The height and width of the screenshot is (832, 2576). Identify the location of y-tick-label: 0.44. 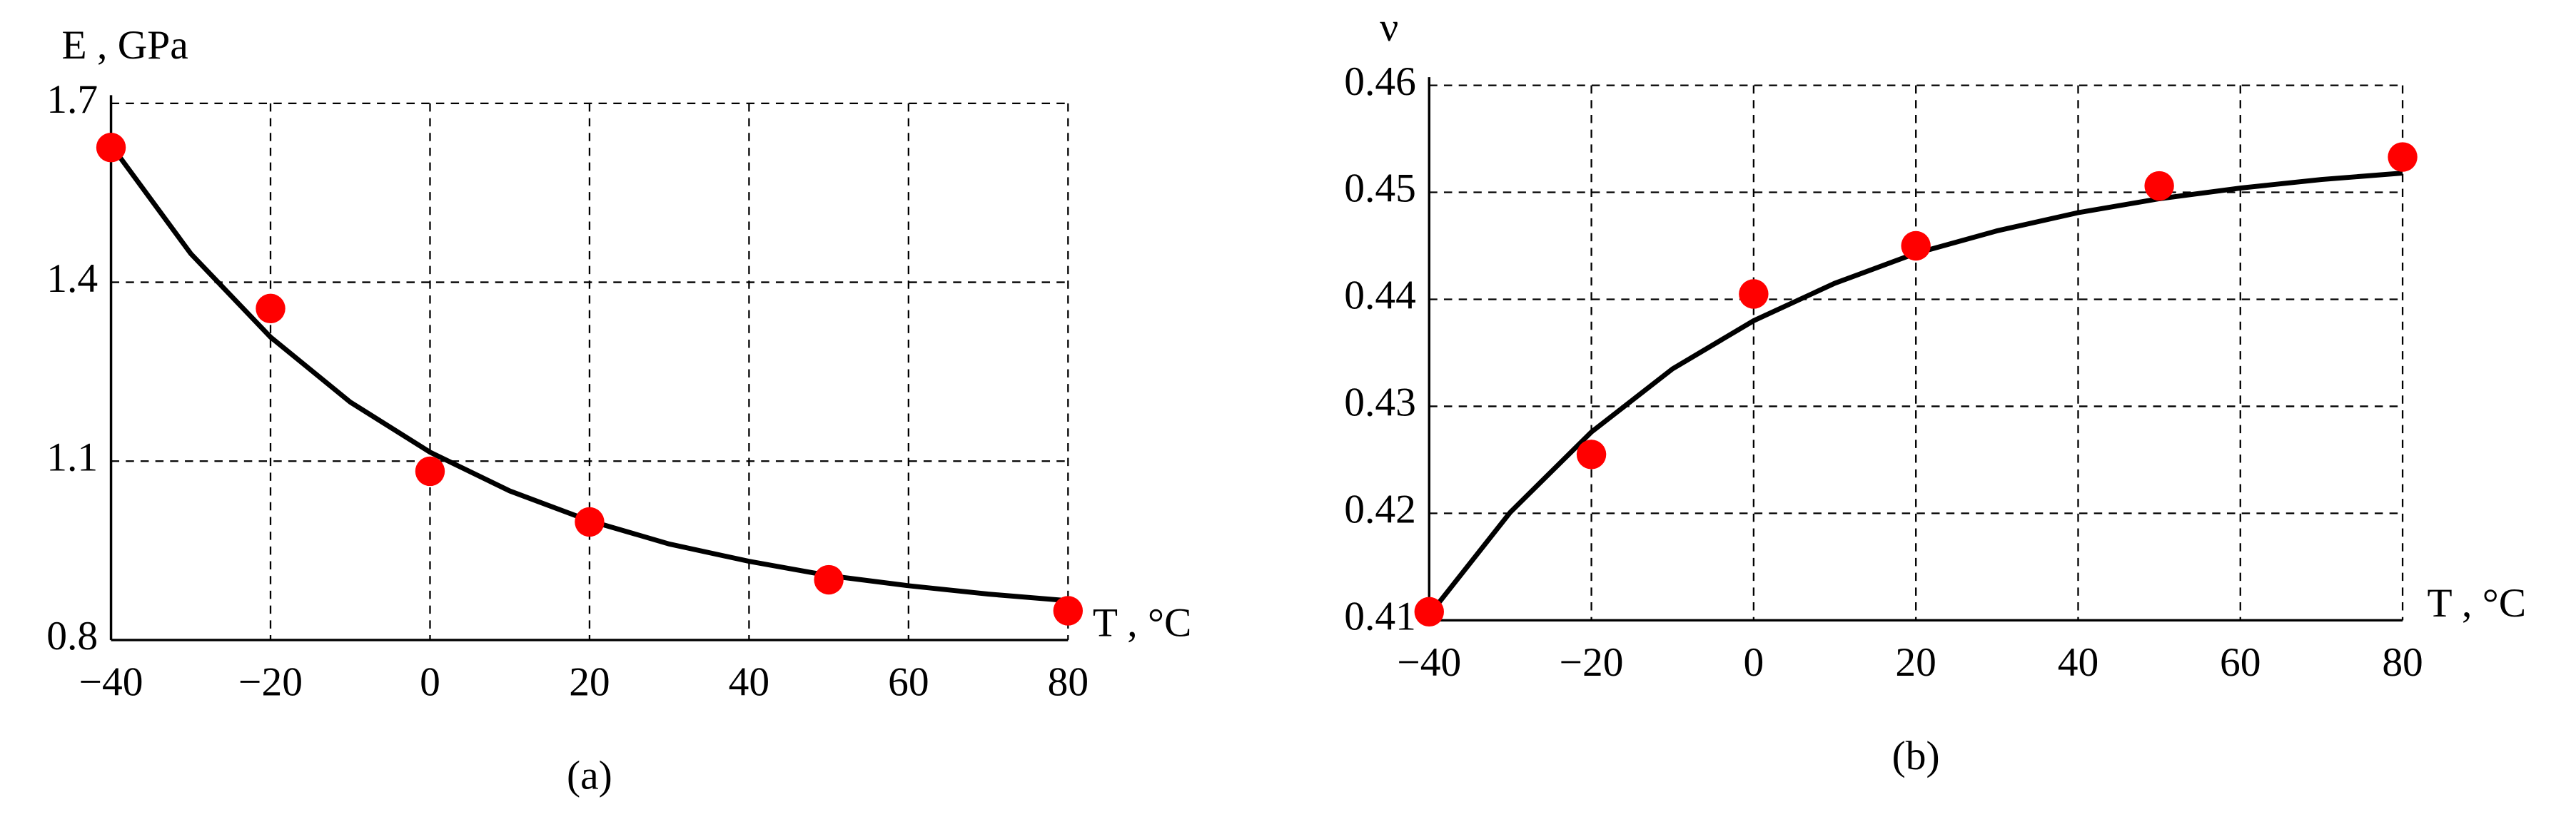
(1380, 295).